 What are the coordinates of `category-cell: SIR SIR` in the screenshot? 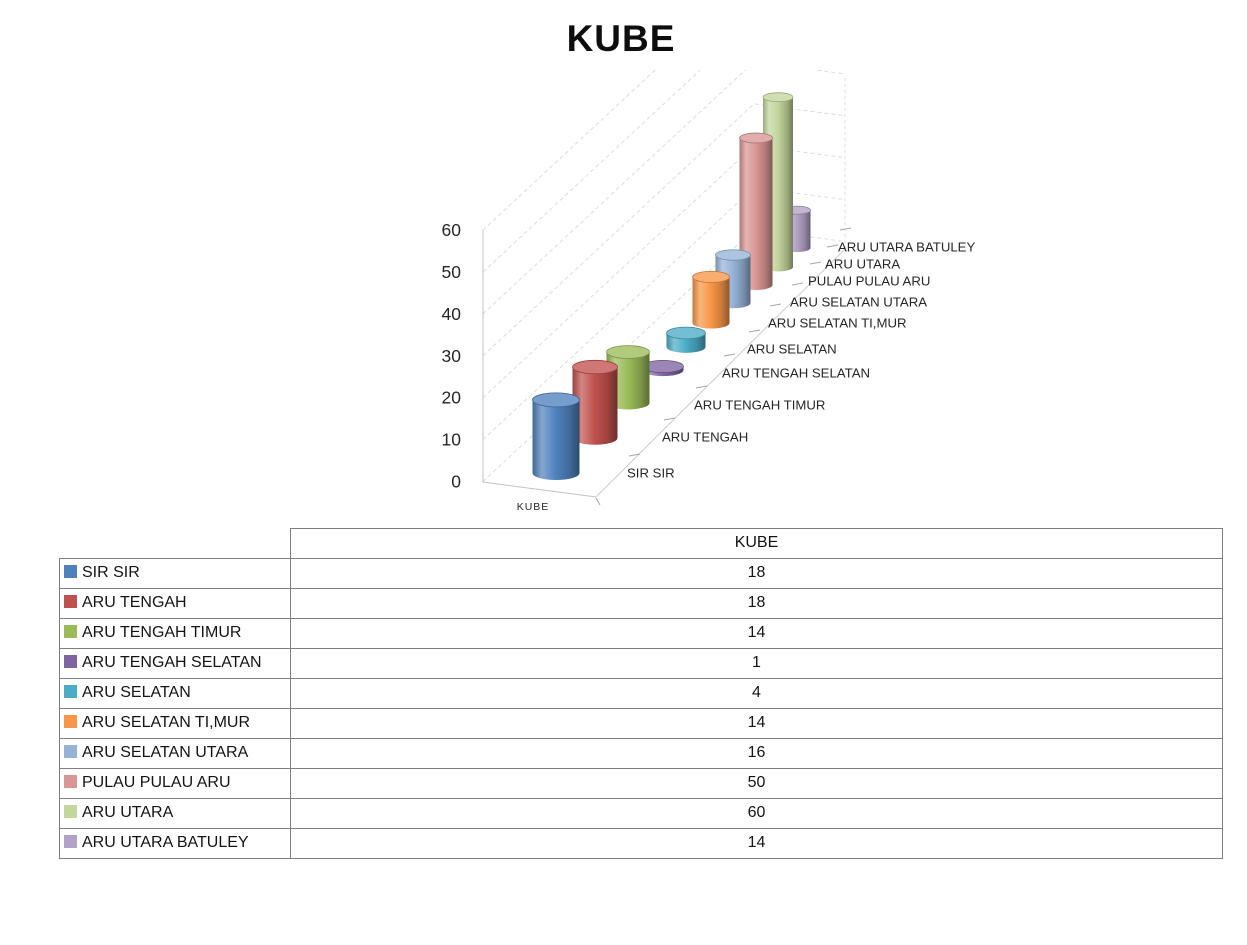 It's located at (175, 573).